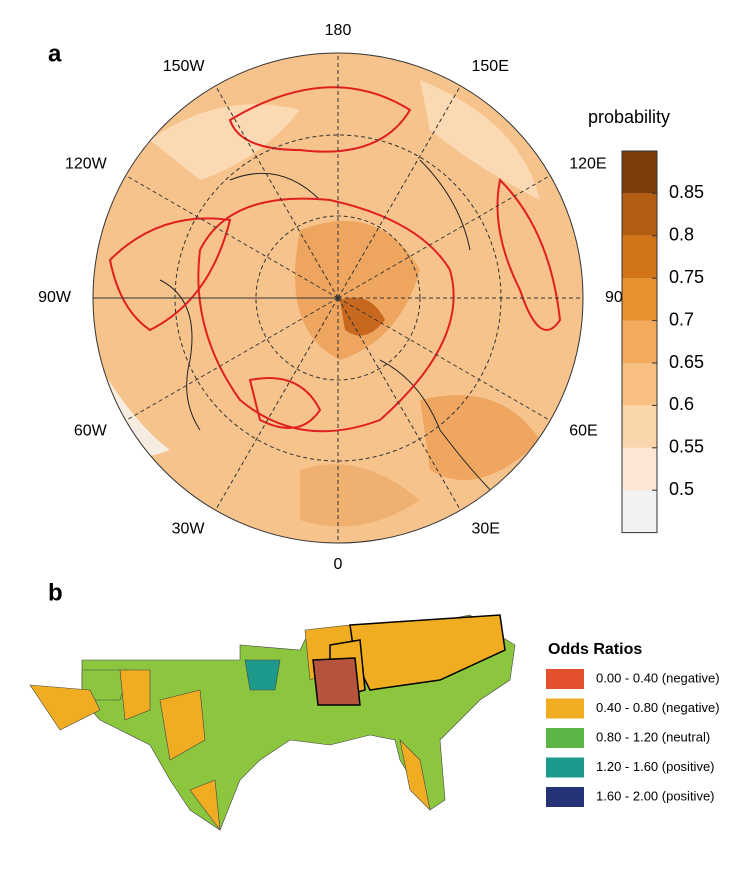  What do you see at coordinates (681, 489) in the screenshot?
I see `colorbar-tick-label: 0.5` at bounding box center [681, 489].